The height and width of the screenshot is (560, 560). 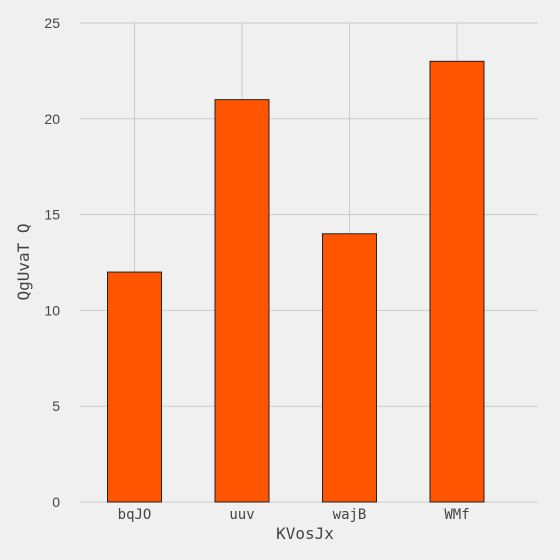 I want to click on x-tick-labels: bqJO uuv wajB WMf, so click(x=294, y=515).